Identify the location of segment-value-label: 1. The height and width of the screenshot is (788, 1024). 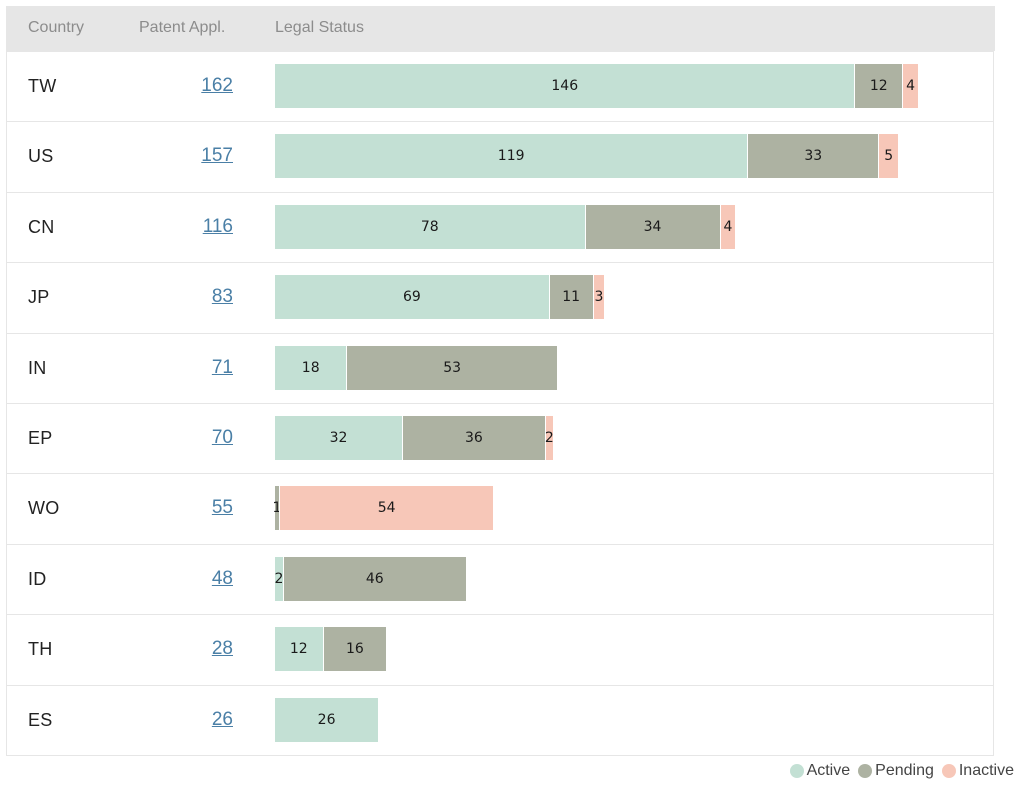
(277, 508).